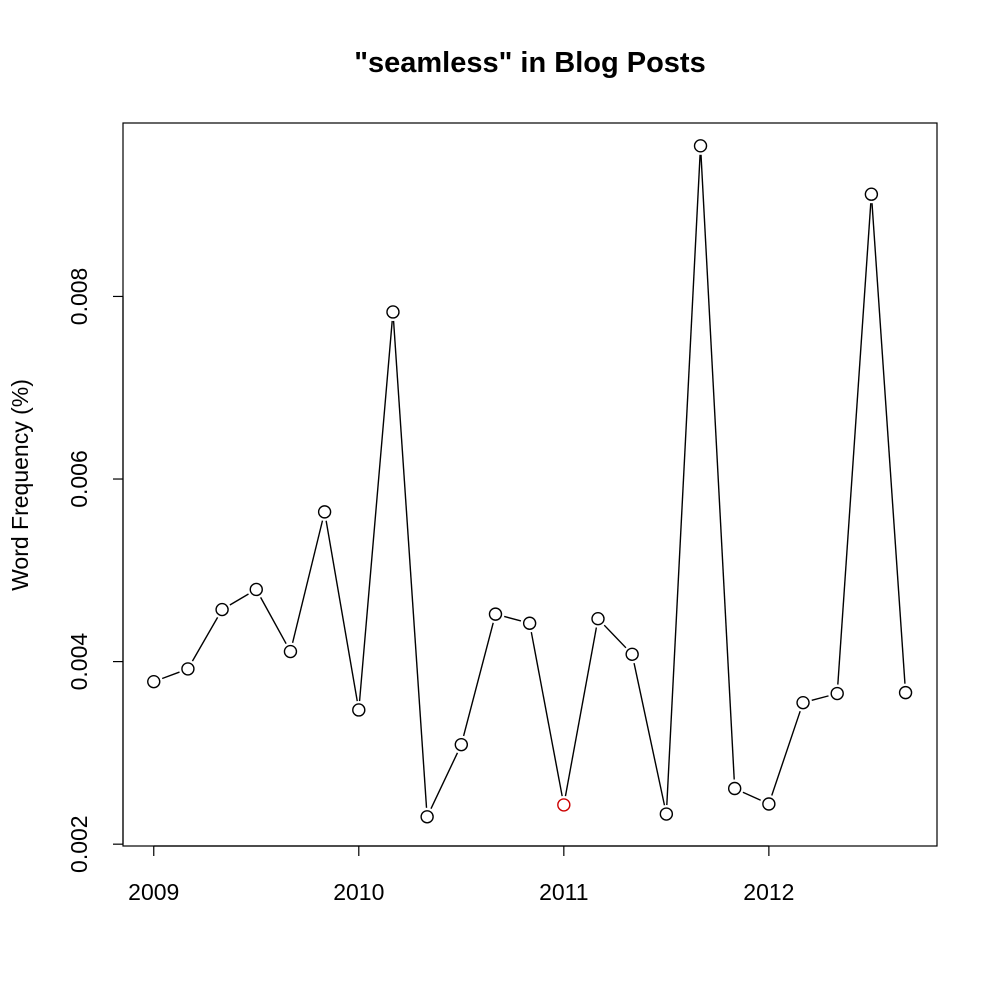 The image size is (1000, 1000). Describe the element at coordinates (461, 875) in the screenshot. I see `x-axis: 2009 2010 2011 2012` at that location.